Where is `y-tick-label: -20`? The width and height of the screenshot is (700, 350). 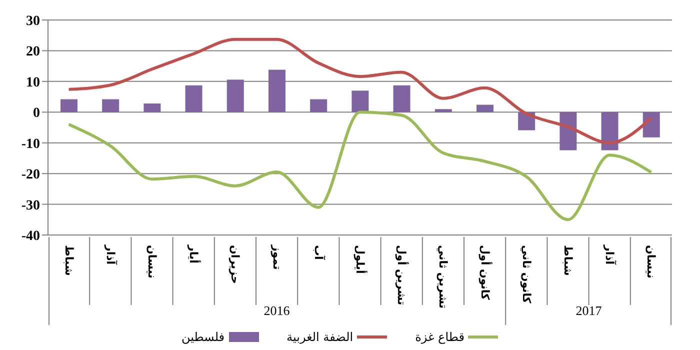 y-tick-label: -20 is located at coordinates (30, 175).